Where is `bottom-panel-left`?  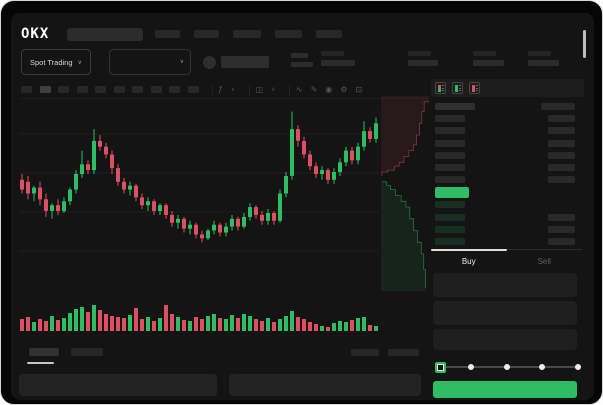 bottom-panel-left is located at coordinates (118, 385).